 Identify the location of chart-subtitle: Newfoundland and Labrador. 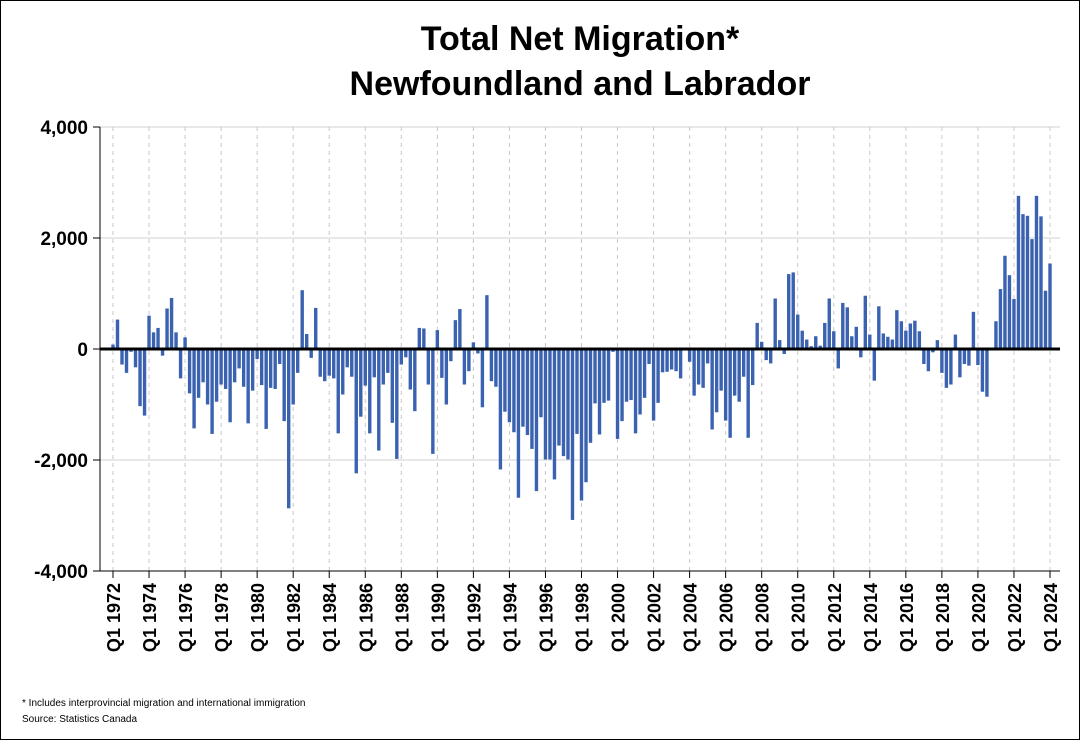
(580, 84).